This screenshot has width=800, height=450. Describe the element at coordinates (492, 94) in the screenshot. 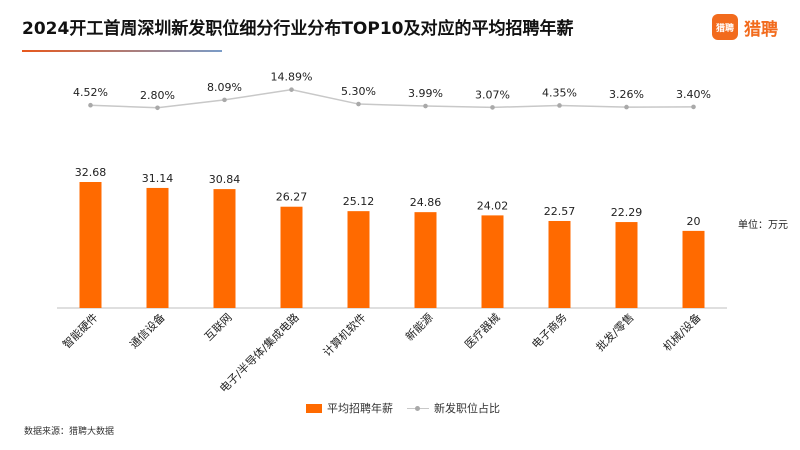

I see `share-value-label: 3.07%` at that location.